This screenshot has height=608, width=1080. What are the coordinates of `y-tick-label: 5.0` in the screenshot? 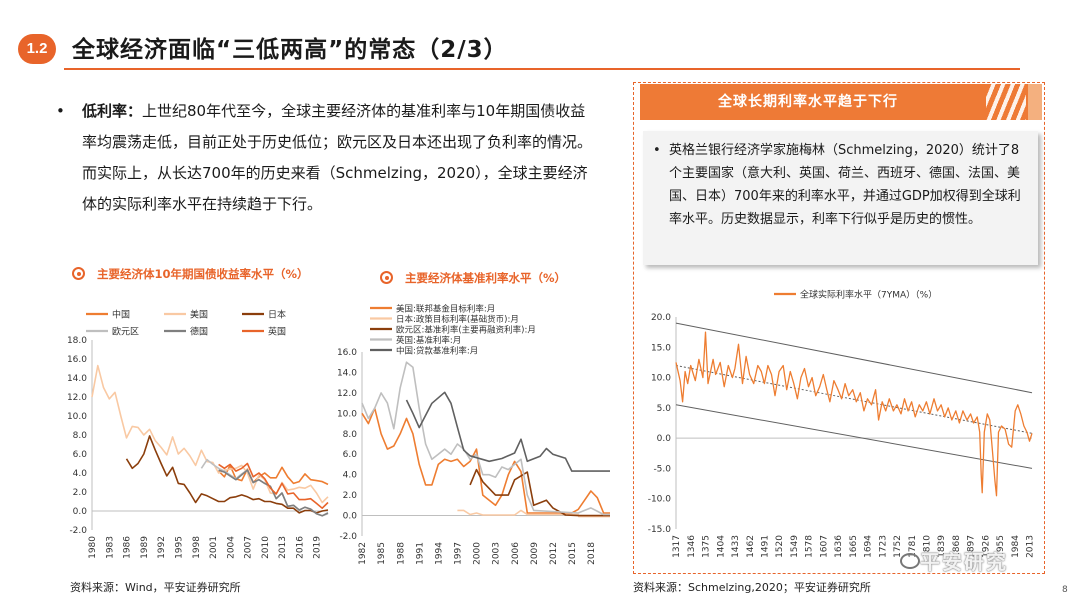 It's located at (664, 409).